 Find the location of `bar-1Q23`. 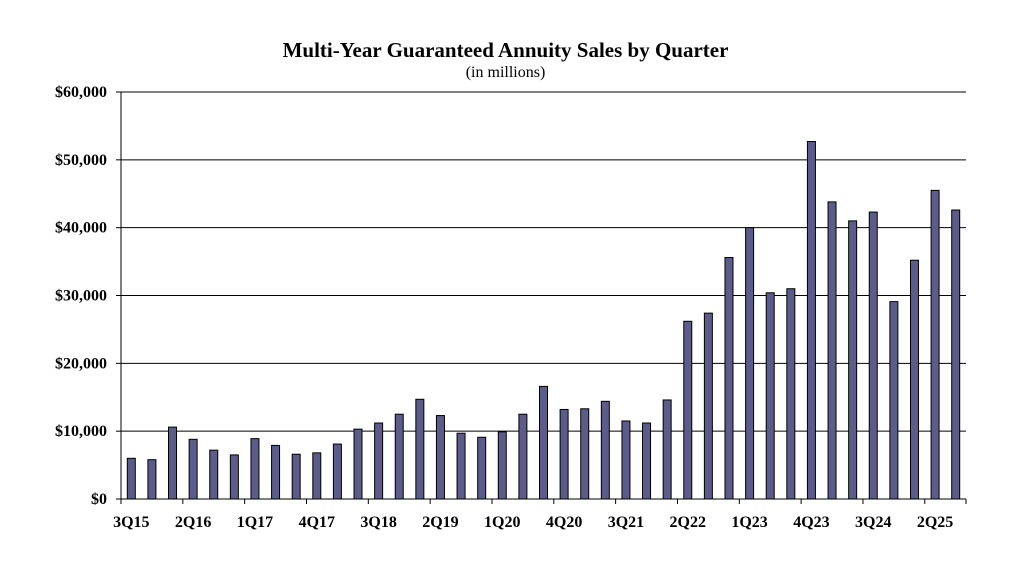

bar-1Q23 is located at coordinates (750, 363).